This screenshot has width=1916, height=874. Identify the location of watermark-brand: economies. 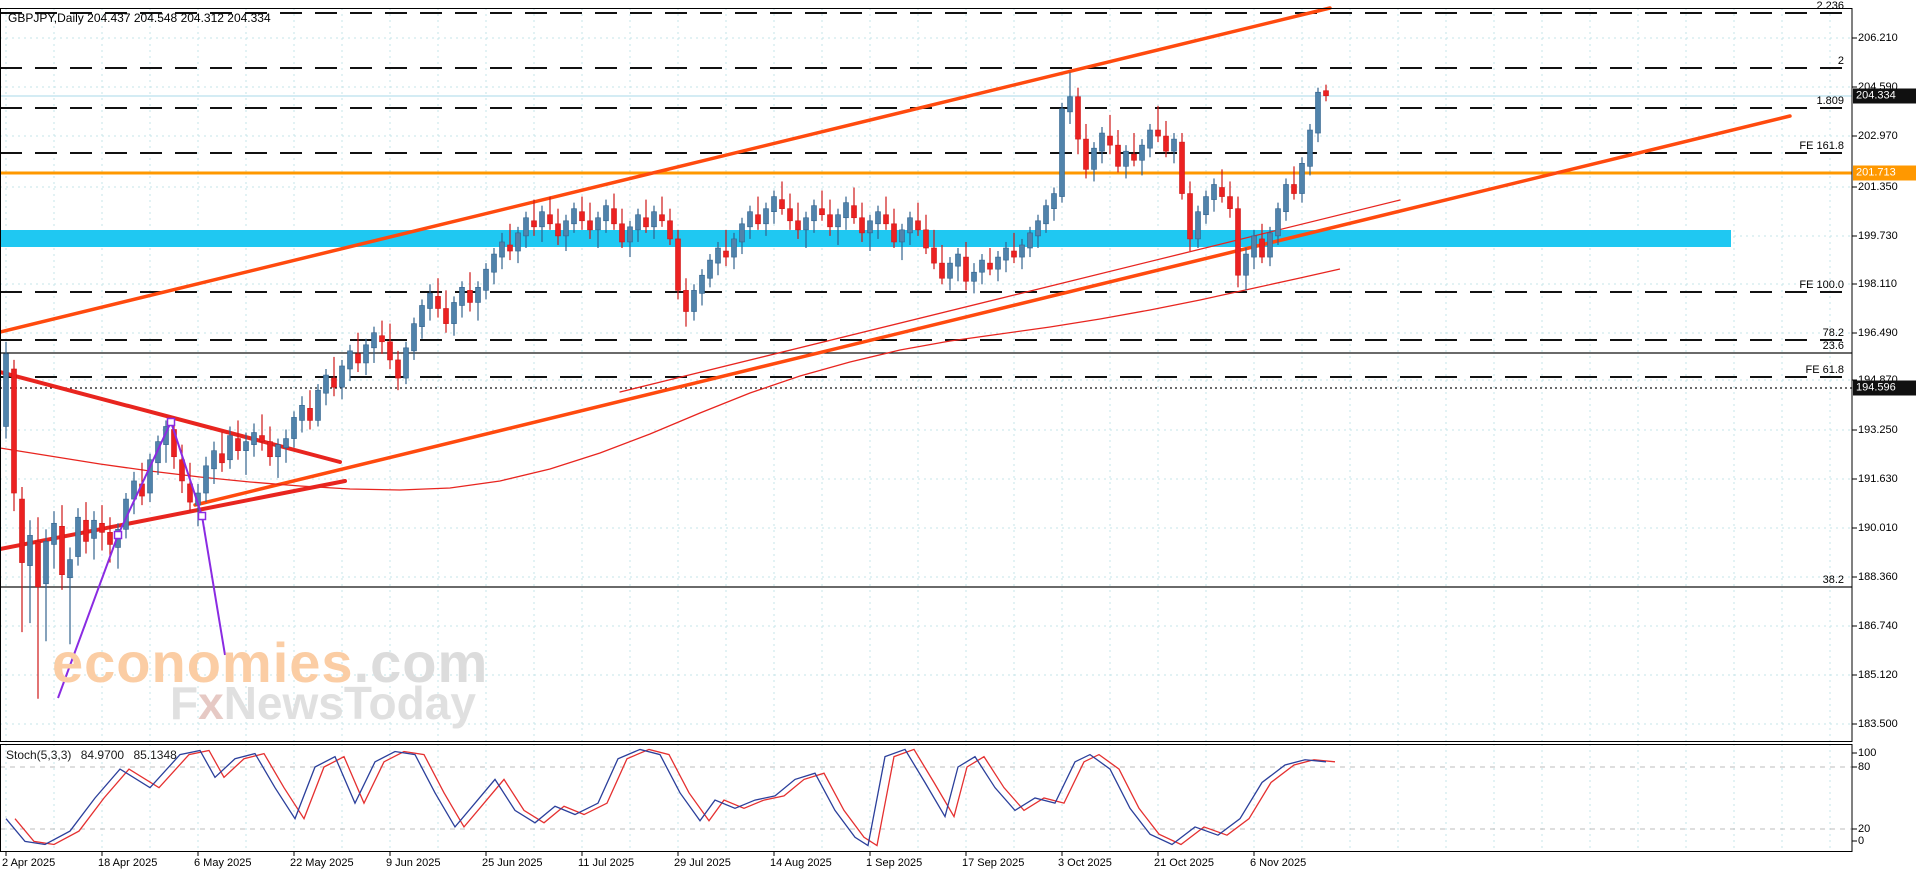
(203, 662).